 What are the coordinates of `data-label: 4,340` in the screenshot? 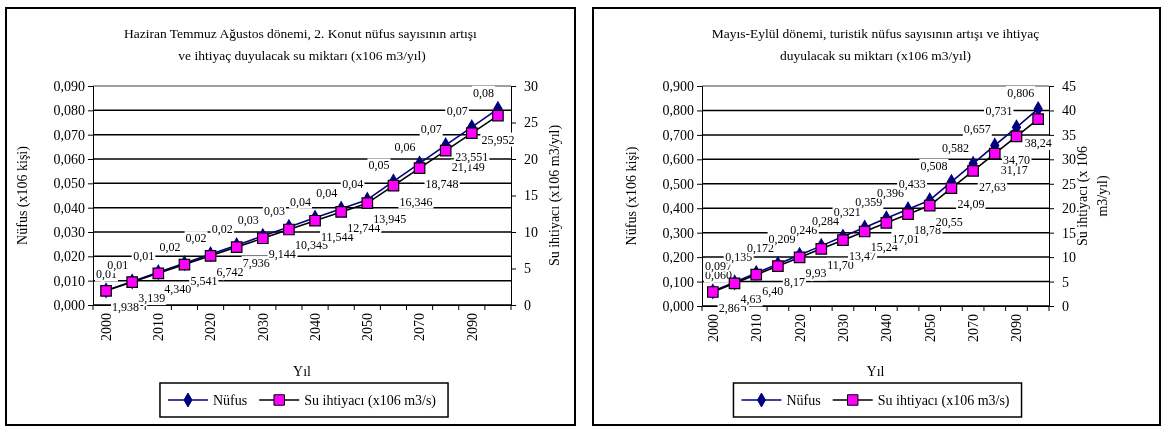 It's located at (178, 289).